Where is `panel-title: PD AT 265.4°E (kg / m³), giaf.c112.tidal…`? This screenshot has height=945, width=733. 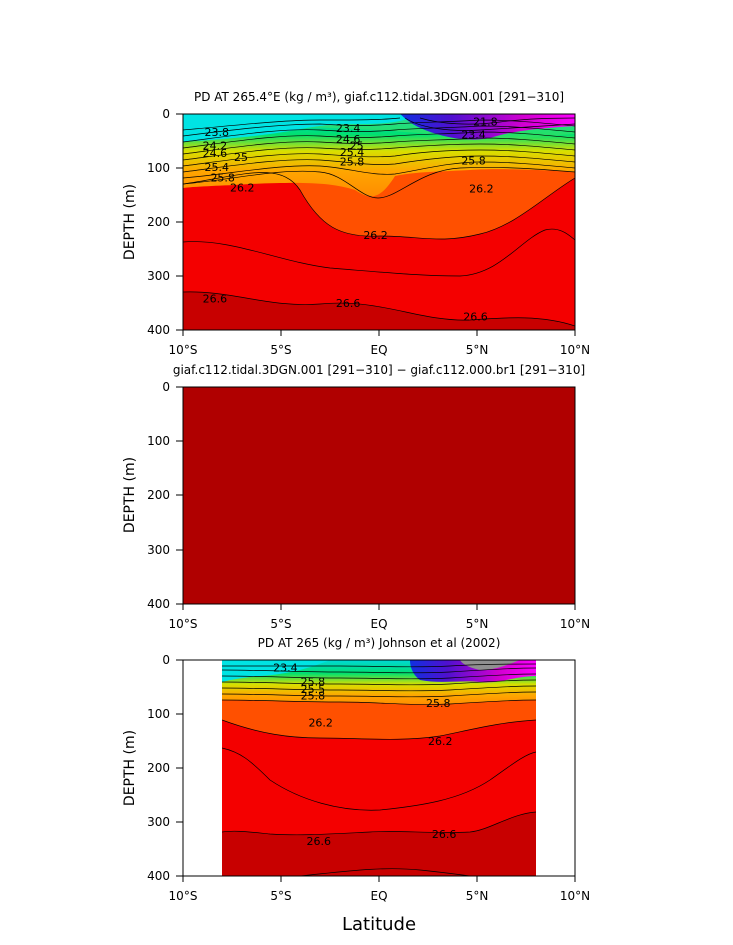
panel-title: PD AT 265.4°E (kg / m³), giaf.c112.tidal… is located at coordinates (379, 97).